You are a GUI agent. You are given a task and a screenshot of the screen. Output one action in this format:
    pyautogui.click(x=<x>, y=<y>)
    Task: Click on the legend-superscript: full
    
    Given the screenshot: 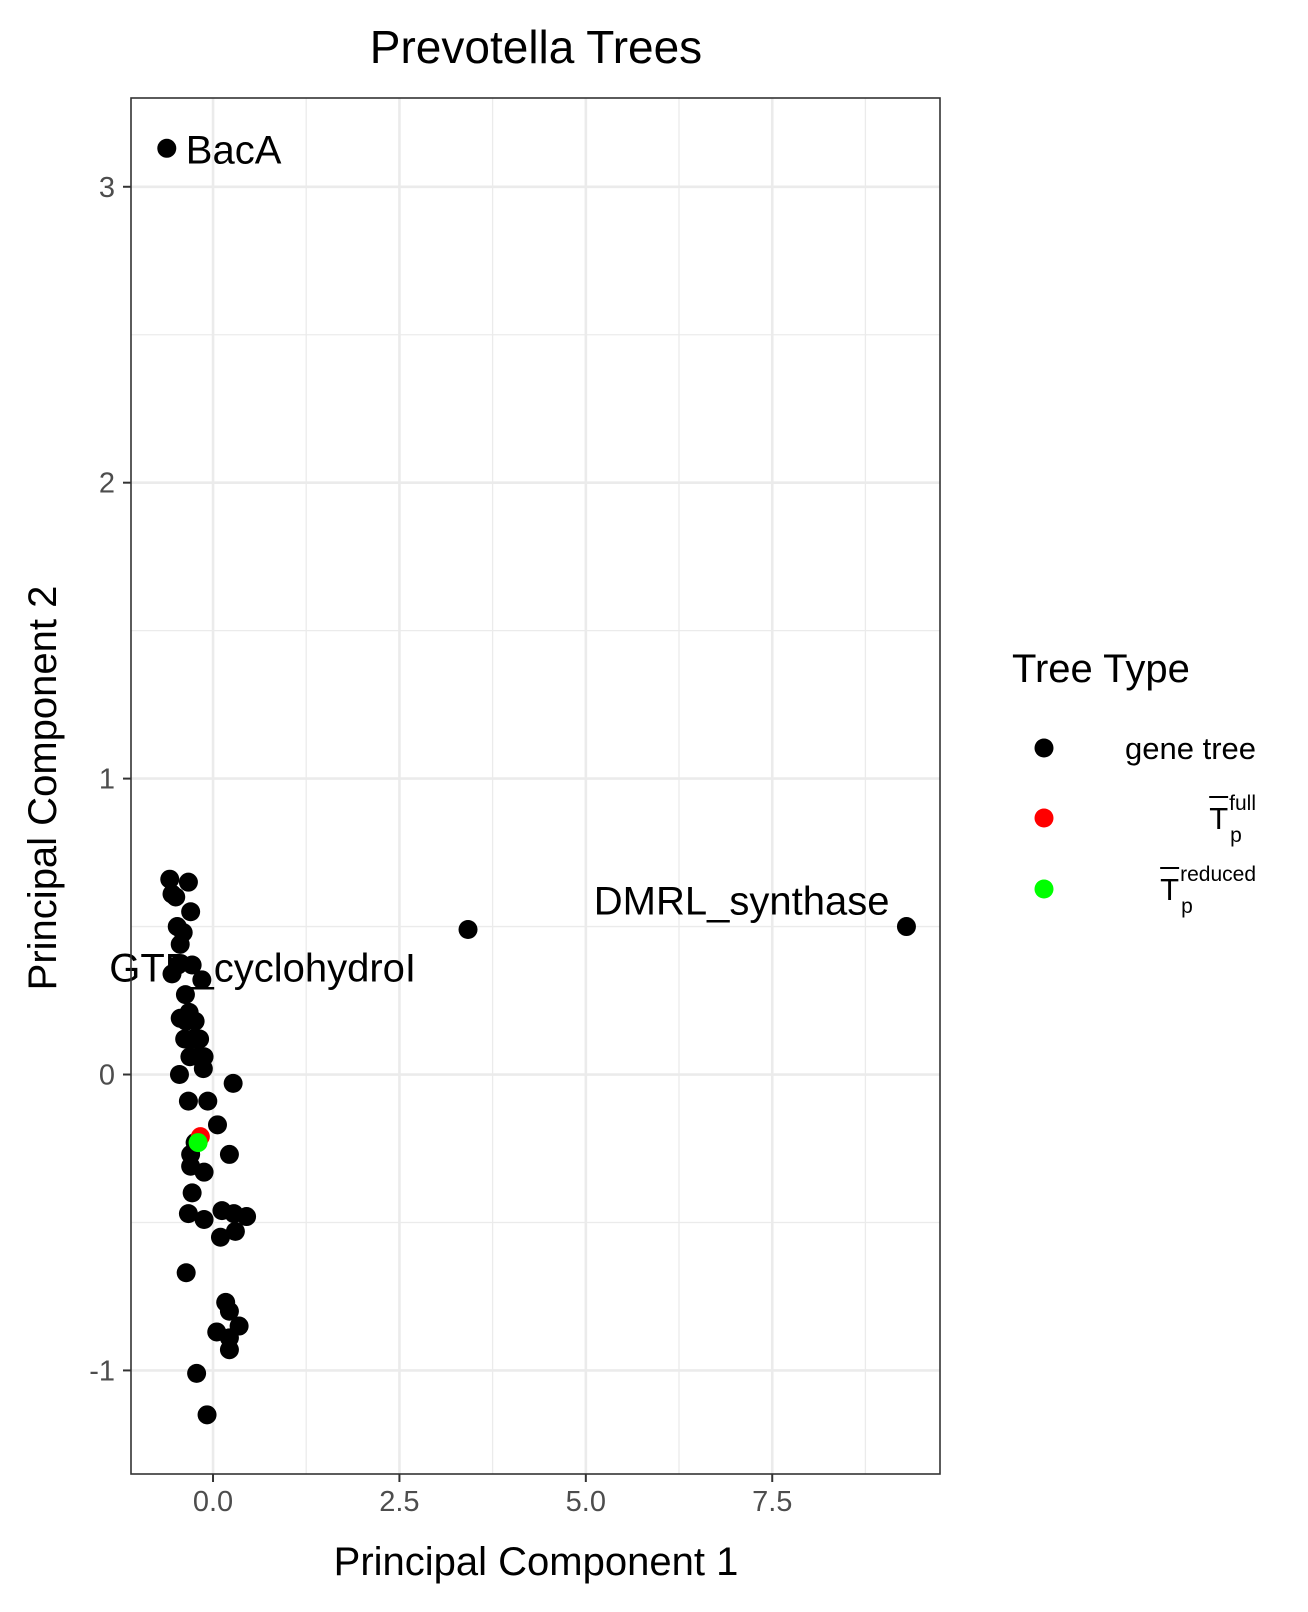 What is the action you would take?
    pyautogui.click(x=1242, y=803)
    